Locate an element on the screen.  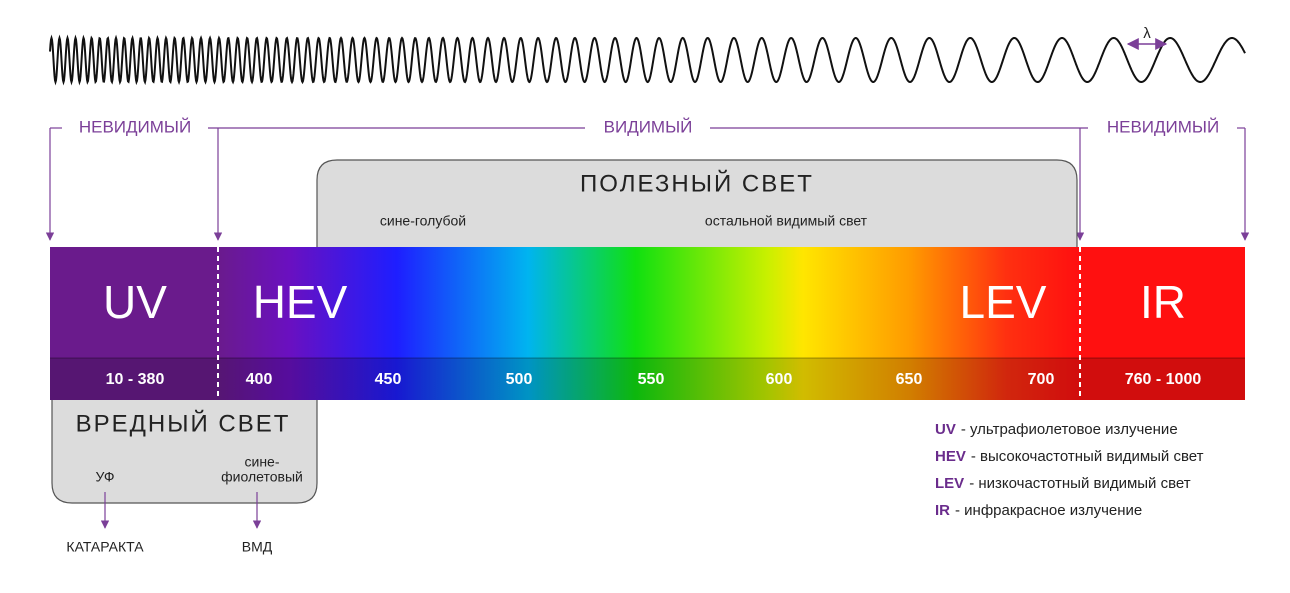
legend-text: - высокочастотный видимый свет is located at coordinates (1087, 456).